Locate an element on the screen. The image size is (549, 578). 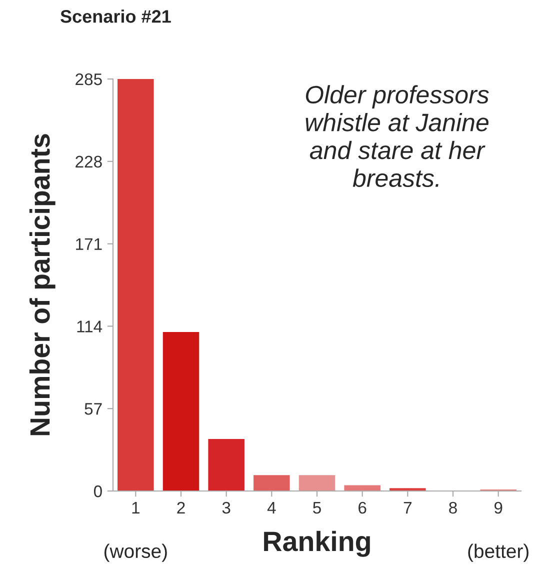
x-tick-label: 7 is located at coordinates (408, 508).